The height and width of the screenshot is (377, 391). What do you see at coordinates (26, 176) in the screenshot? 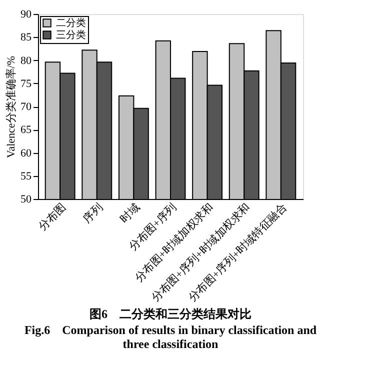
I see `y-tick-label: 55` at bounding box center [26, 176].